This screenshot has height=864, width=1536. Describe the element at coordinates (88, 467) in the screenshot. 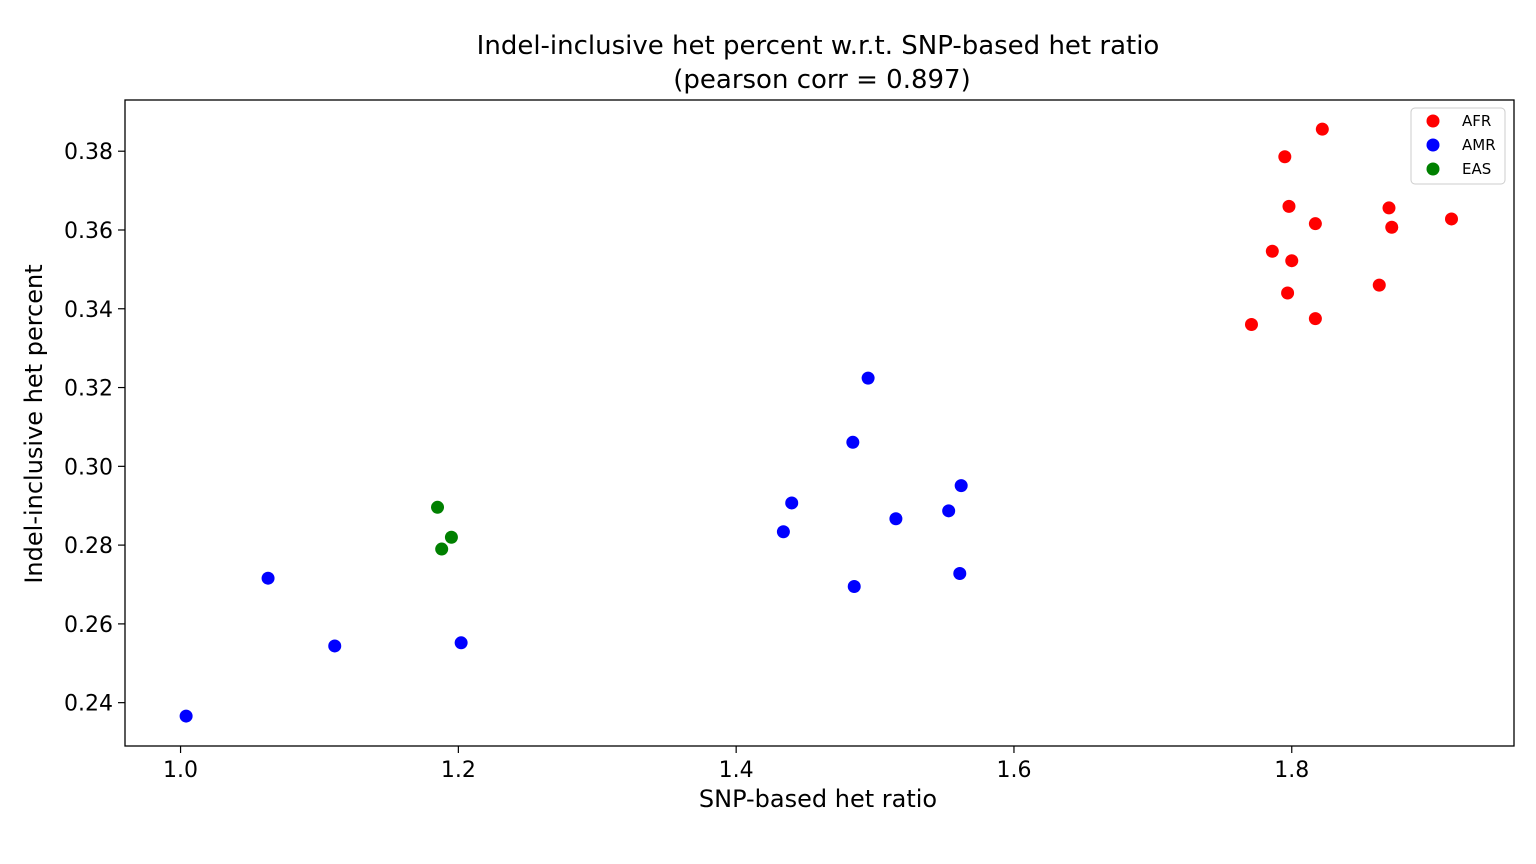

I see `y-tick-label: 0.30` at that location.